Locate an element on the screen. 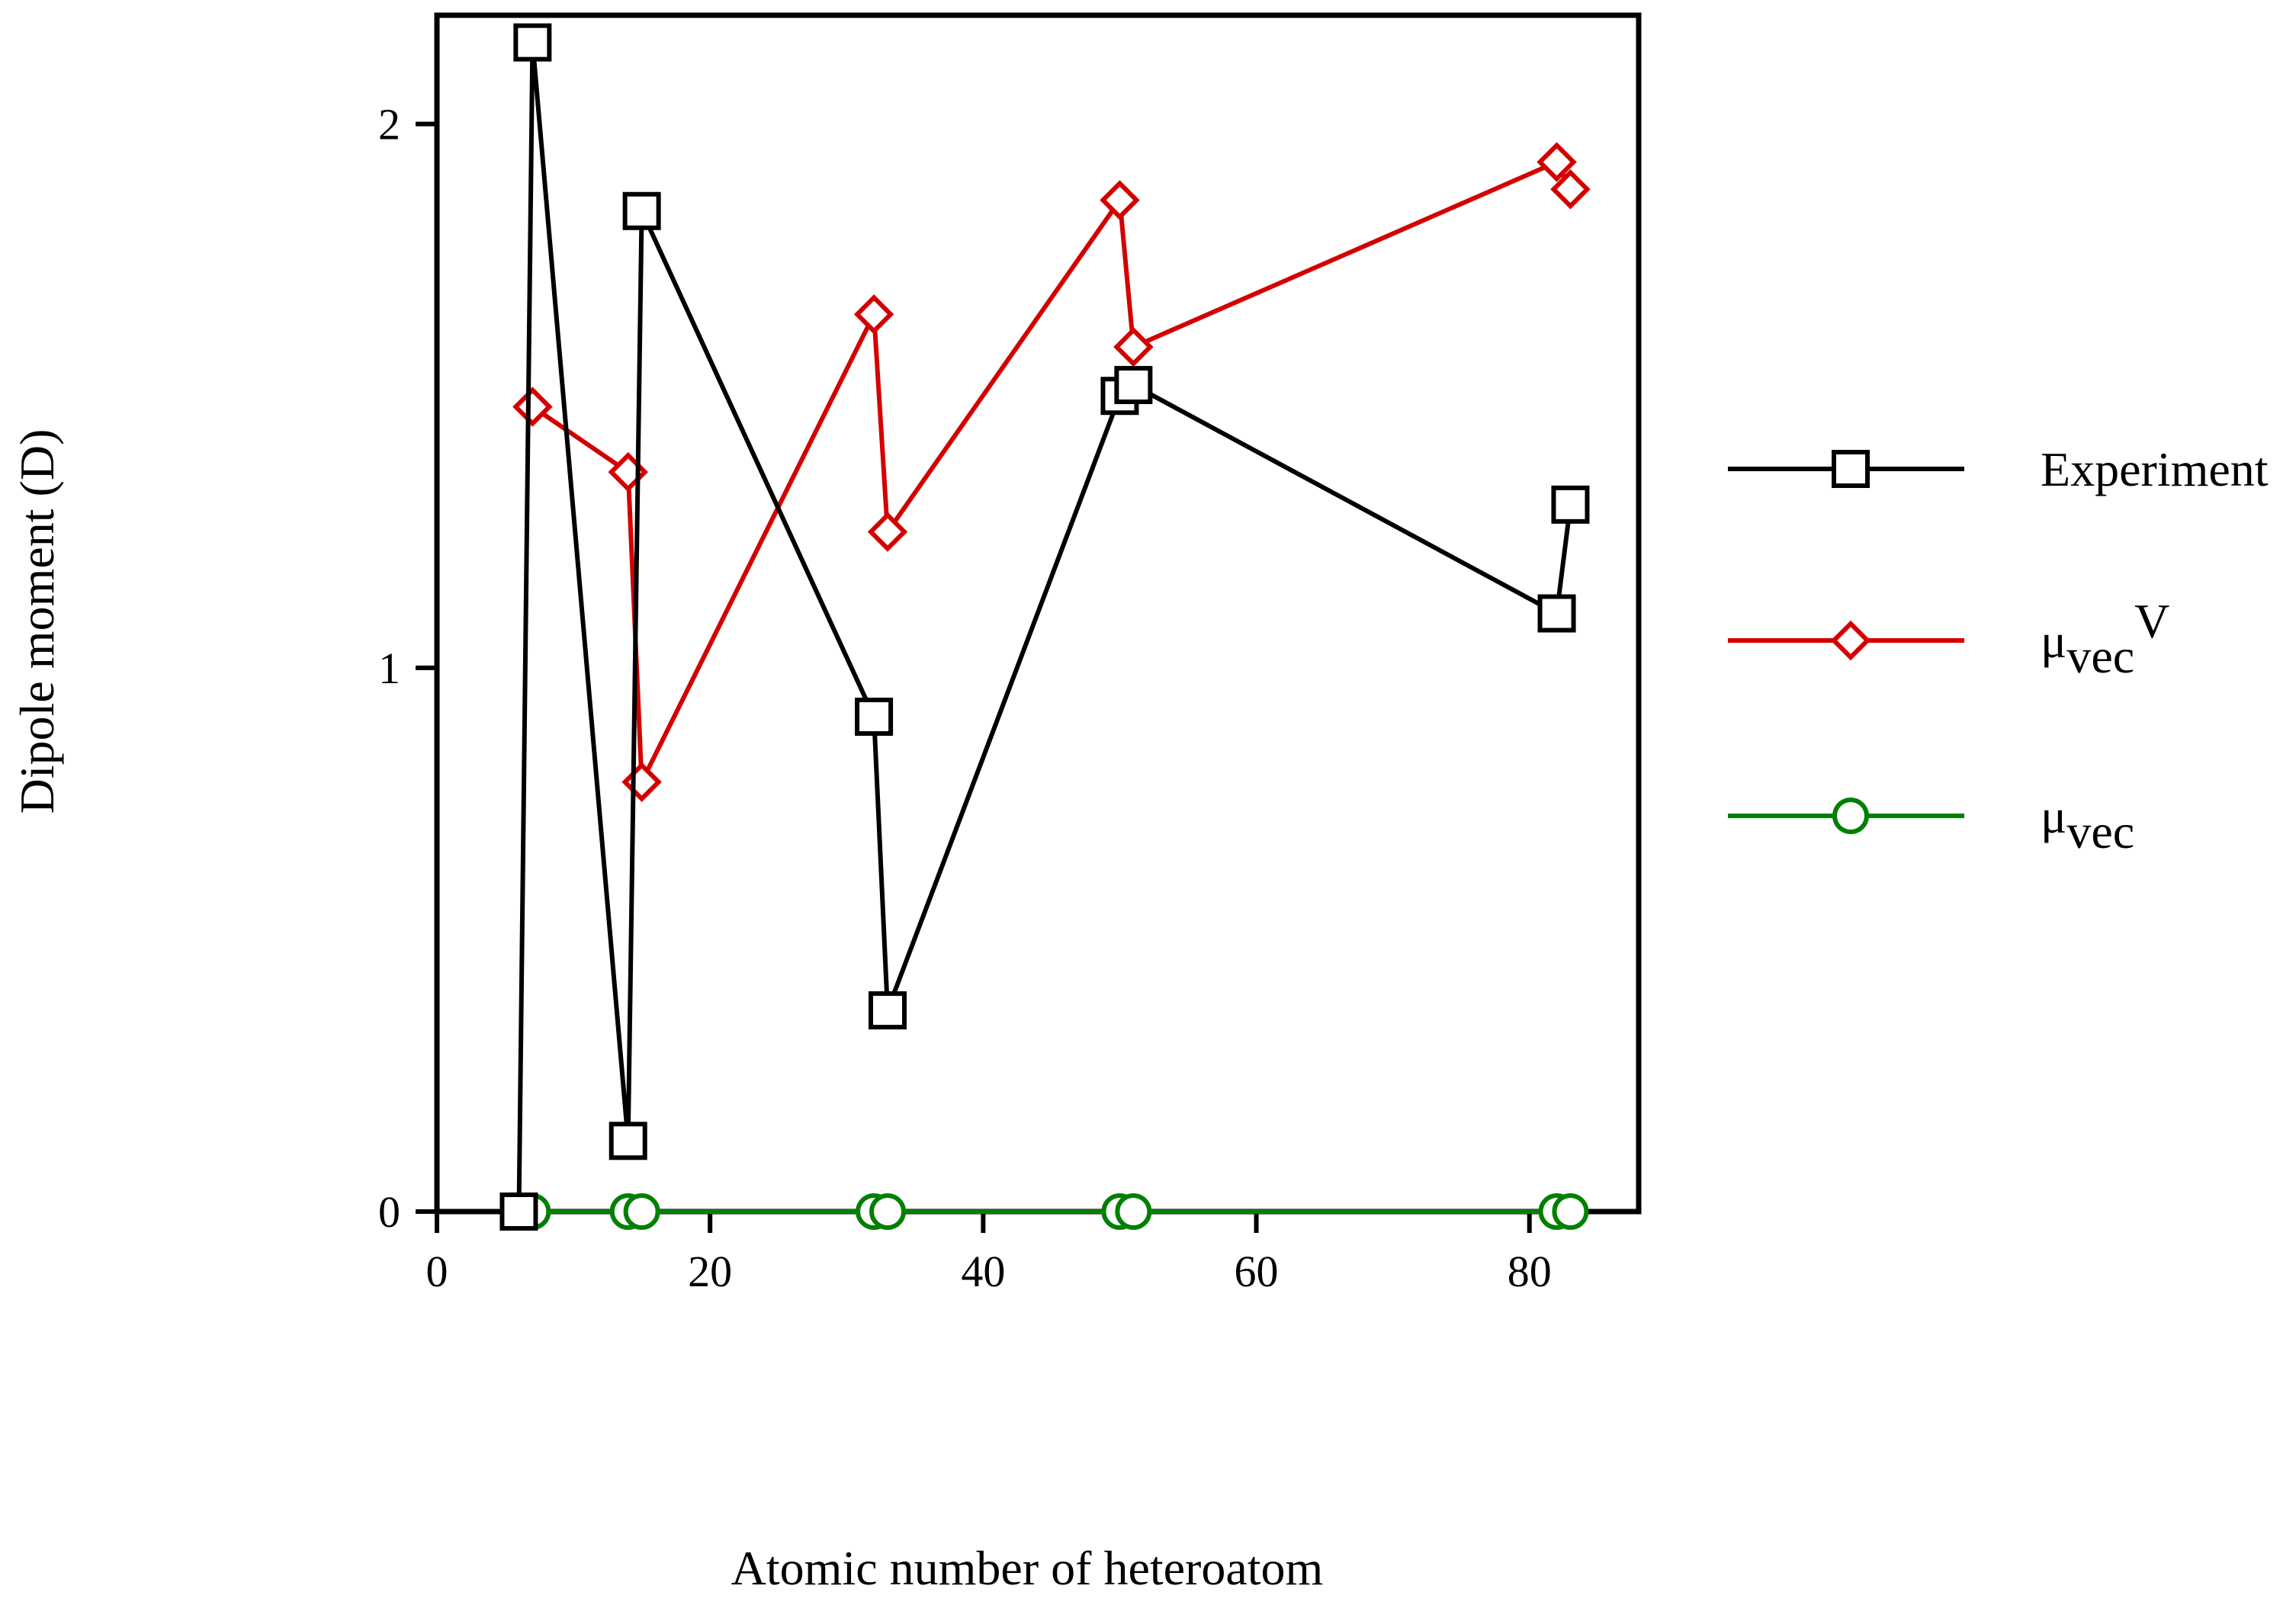  legend-item-square: Experiment is located at coordinates (1998, 469).